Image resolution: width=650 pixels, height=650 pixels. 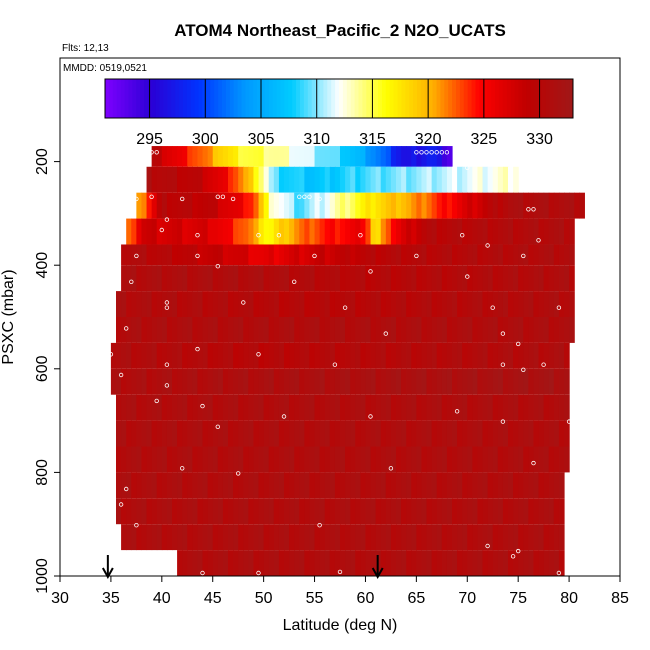 I want to click on colorbar-tick-label: 300, so click(x=205, y=139).